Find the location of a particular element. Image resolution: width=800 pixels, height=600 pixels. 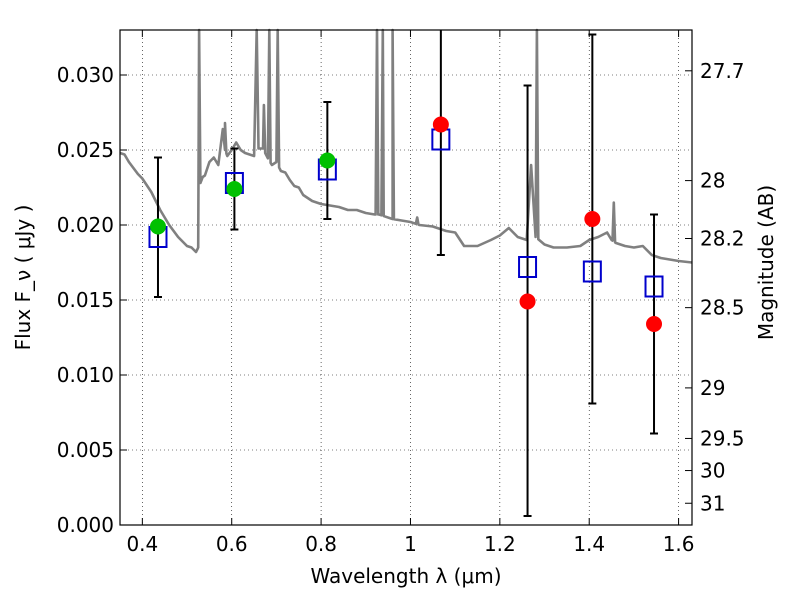

right-tick-label: 28.2 is located at coordinates (722, 239).